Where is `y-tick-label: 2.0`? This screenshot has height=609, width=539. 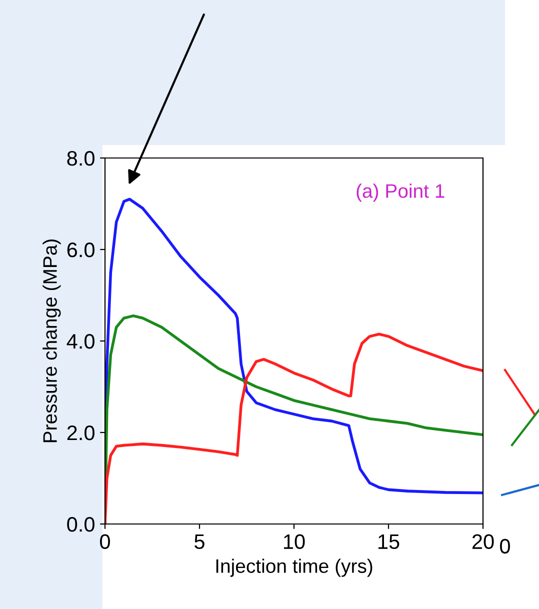
y-tick-label: 2.0 is located at coordinates (80, 433).